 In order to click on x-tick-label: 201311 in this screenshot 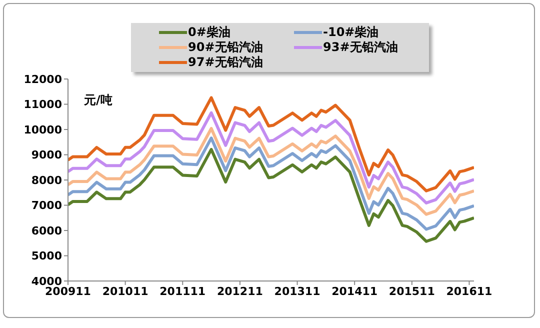, I will do `click(297, 291)`.